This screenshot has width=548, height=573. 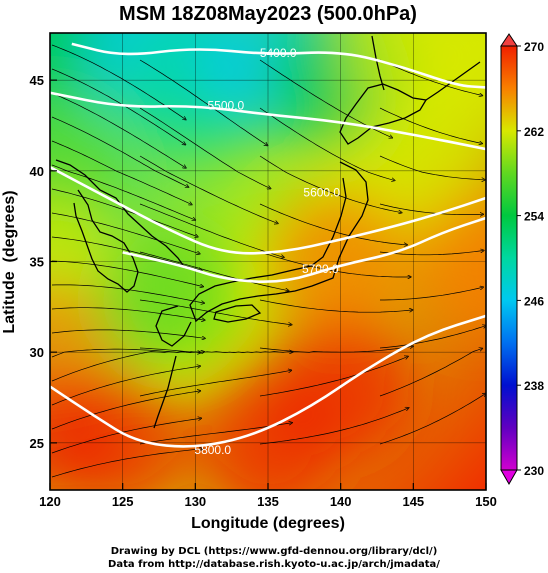 I want to click on x-tick-label: 150, so click(x=486, y=501).